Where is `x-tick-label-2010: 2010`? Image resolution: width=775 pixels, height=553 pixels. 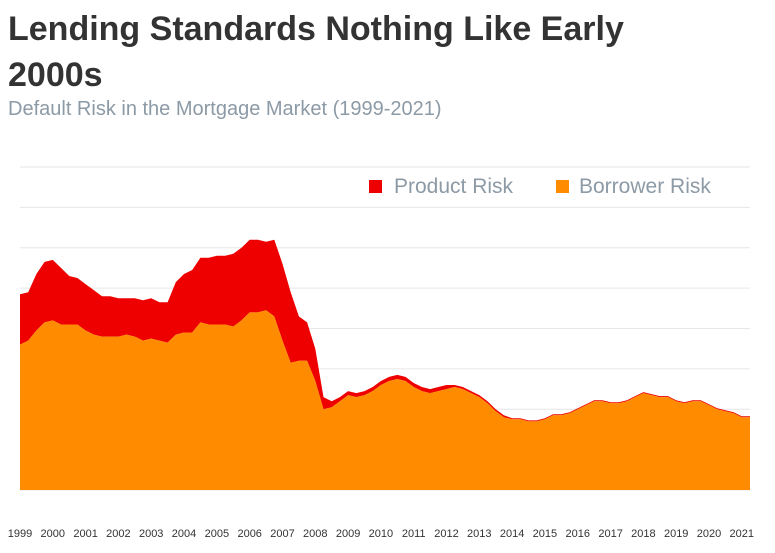
x-tick-label-2010: 2010 is located at coordinates (381, 534).